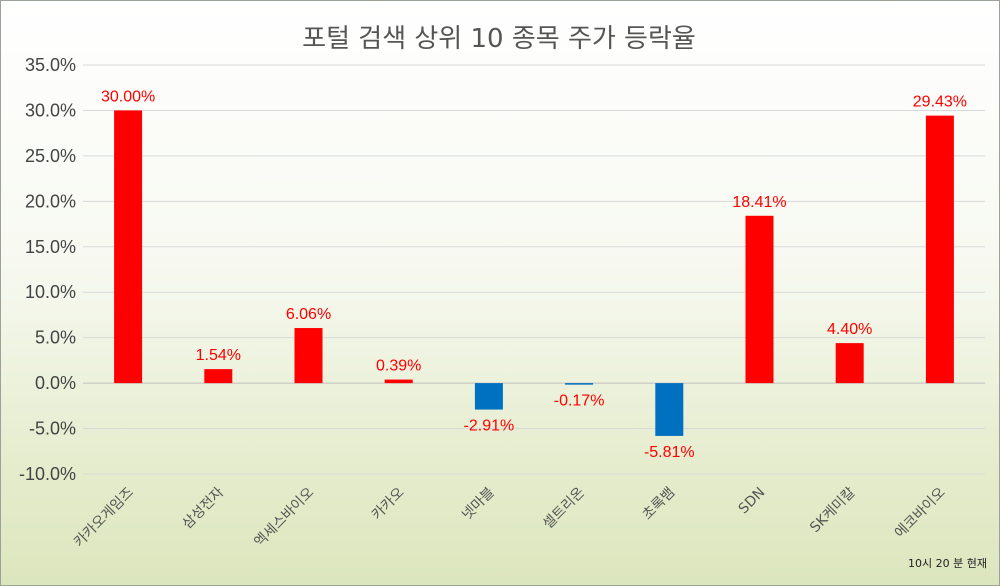  Describe the element at coordinates (104, 517) in the screenshot. I see `x-tick-label: 카카오게임즈` at that location.